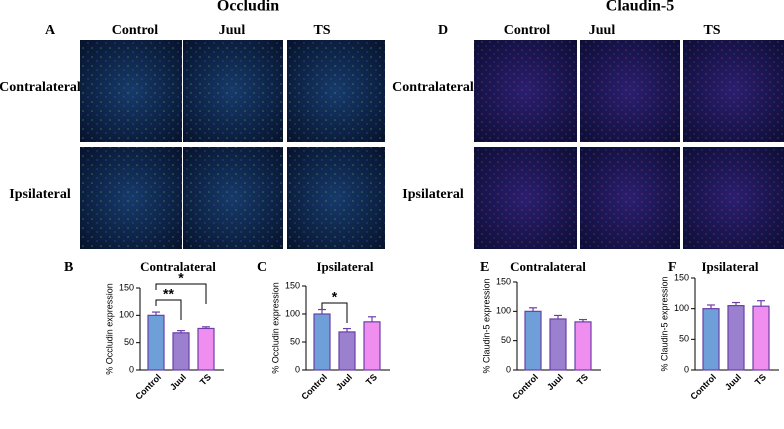 This screenshot has height=429, width=784. I want to click on panel-letter: F, so click(672, 267).